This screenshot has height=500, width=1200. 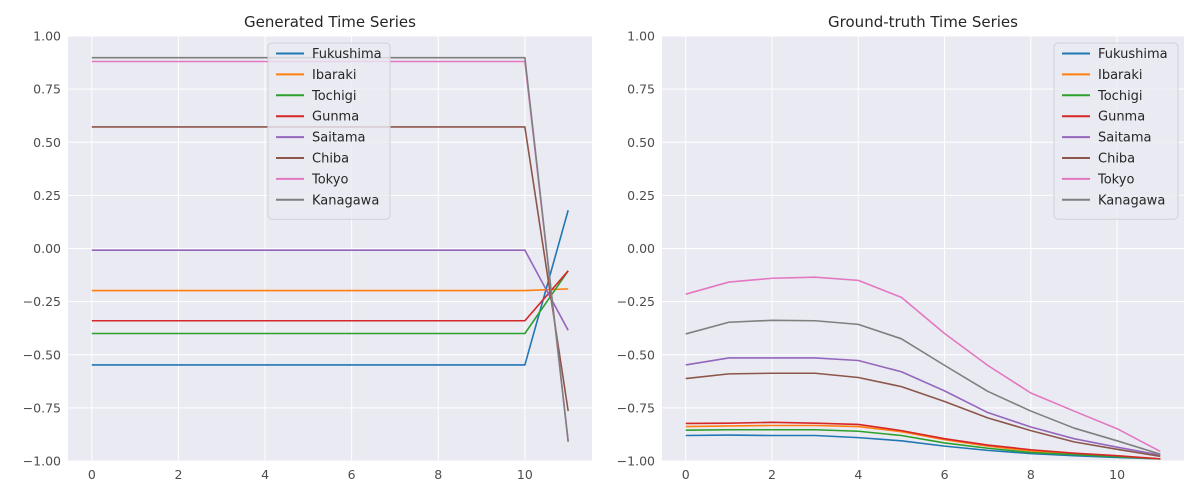 I want to click on series-lines, so click(x=923, y=368).